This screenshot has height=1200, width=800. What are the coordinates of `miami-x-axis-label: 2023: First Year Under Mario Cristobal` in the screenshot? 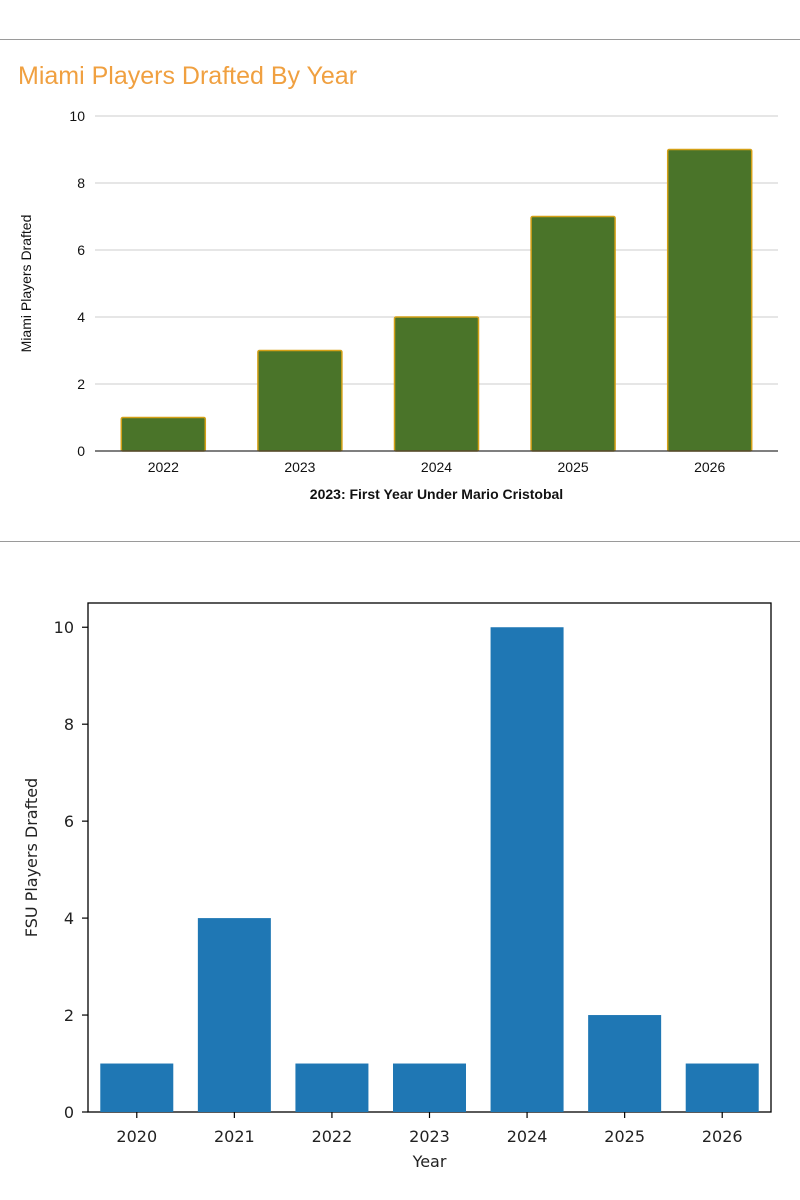 It's located at (436, 494).